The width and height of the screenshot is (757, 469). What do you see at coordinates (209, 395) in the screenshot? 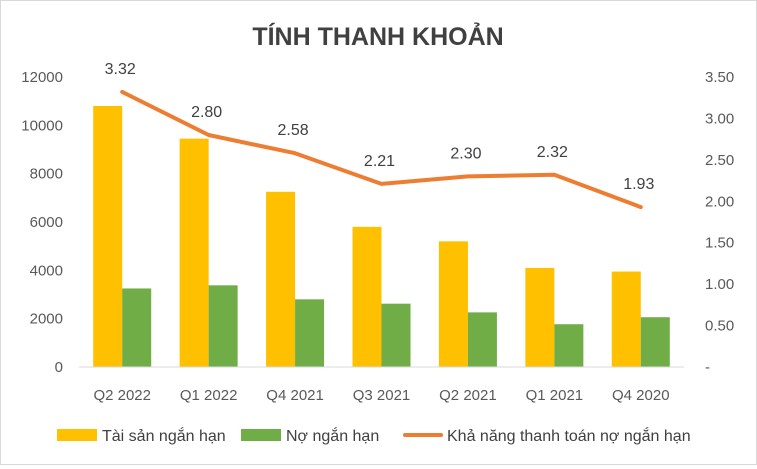
I see `x-tick-label: Q1 2022` at bounding box center [209, 395].